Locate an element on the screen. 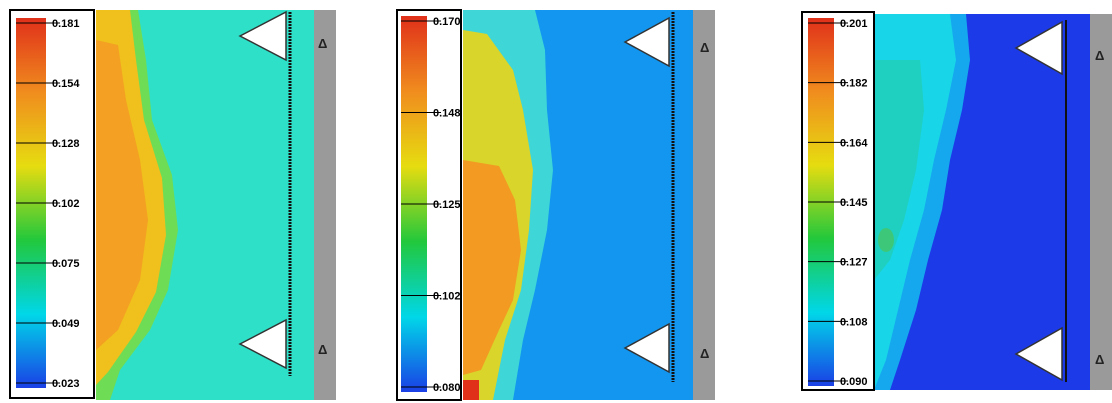 This screenshot has height=403, width=1112. strip-marker-bottom-1: Δ is located at coordinates (322, 349).